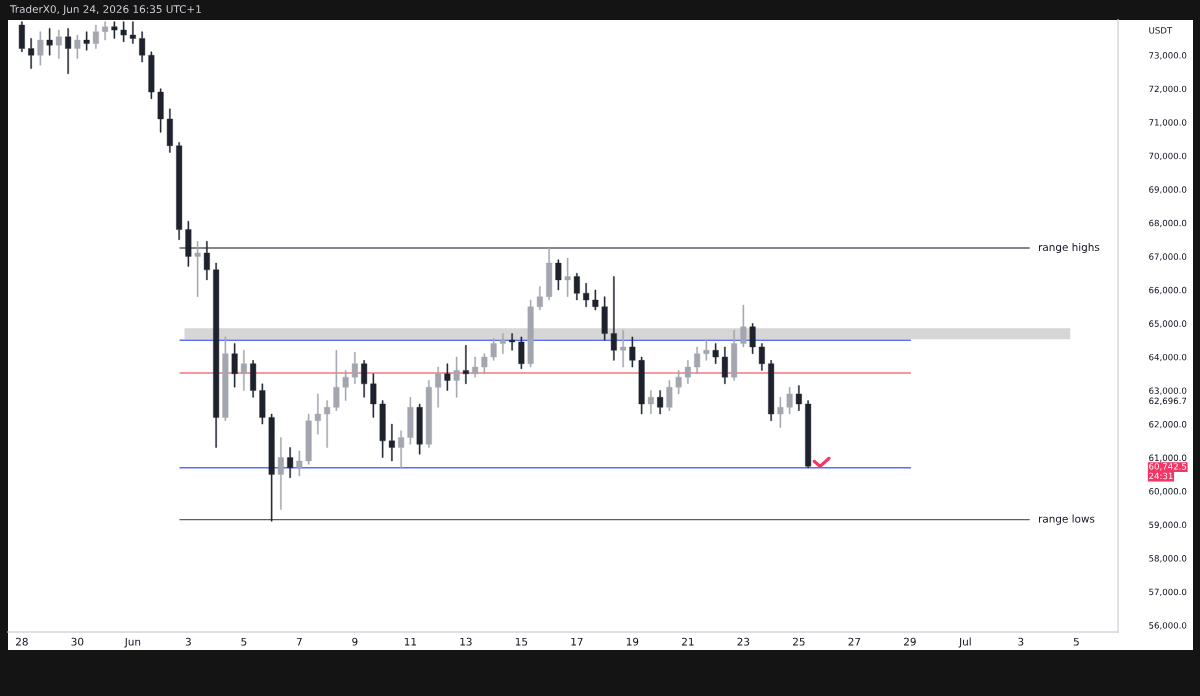 This screenshot has height=696, width=1200. I want to click on y-tick-label: 63,000.0, so click(1168, 391).